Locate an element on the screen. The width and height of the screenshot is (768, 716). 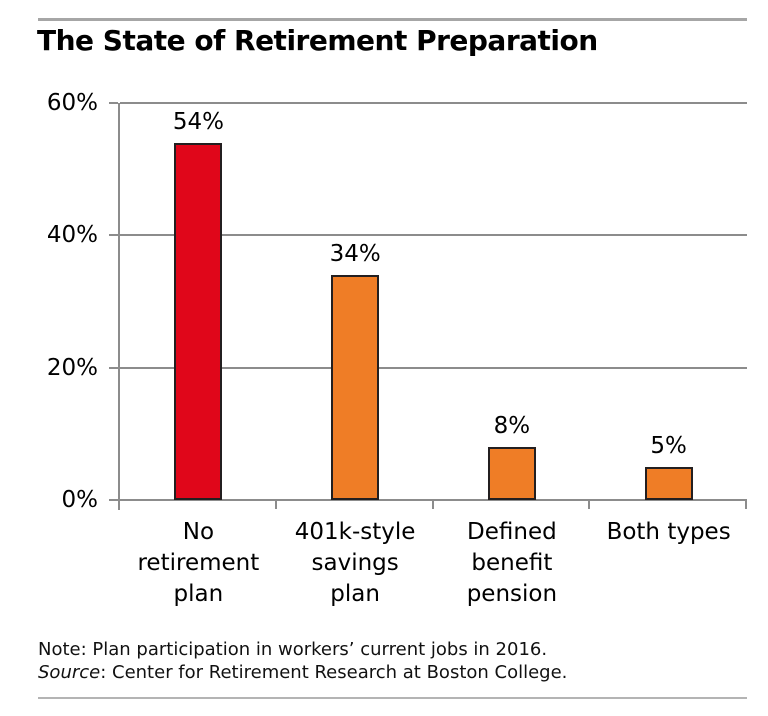
category-label-defined-benefit-pension: Defined benefit pension is located at coordinates (512, 563).